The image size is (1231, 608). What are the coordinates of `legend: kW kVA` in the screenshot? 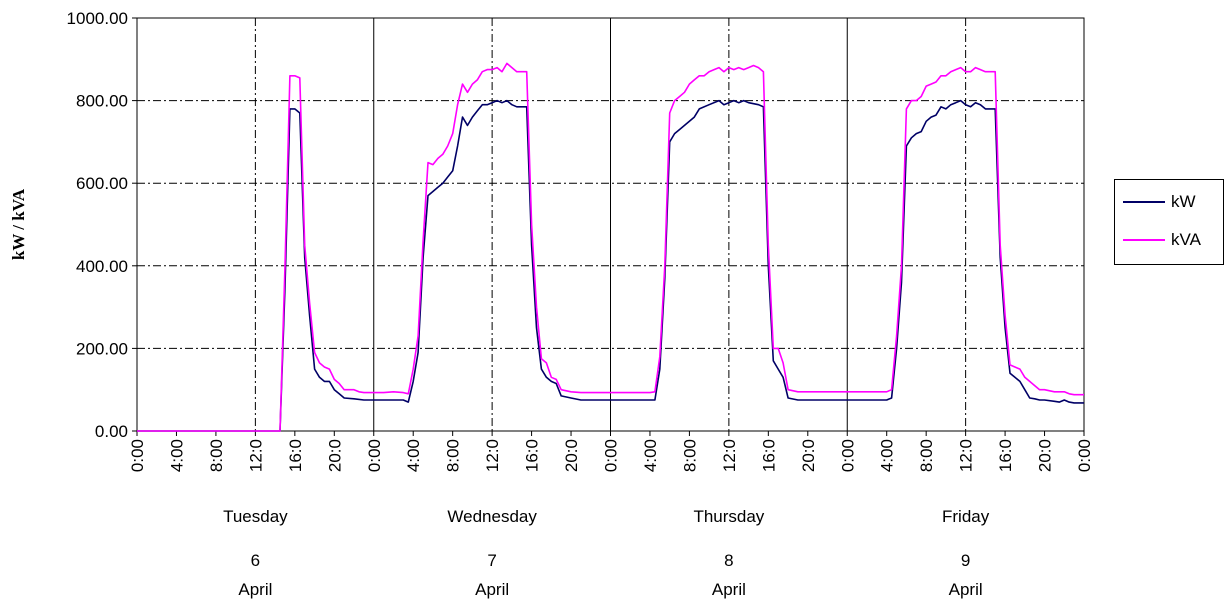 It's located at (1169, 222).